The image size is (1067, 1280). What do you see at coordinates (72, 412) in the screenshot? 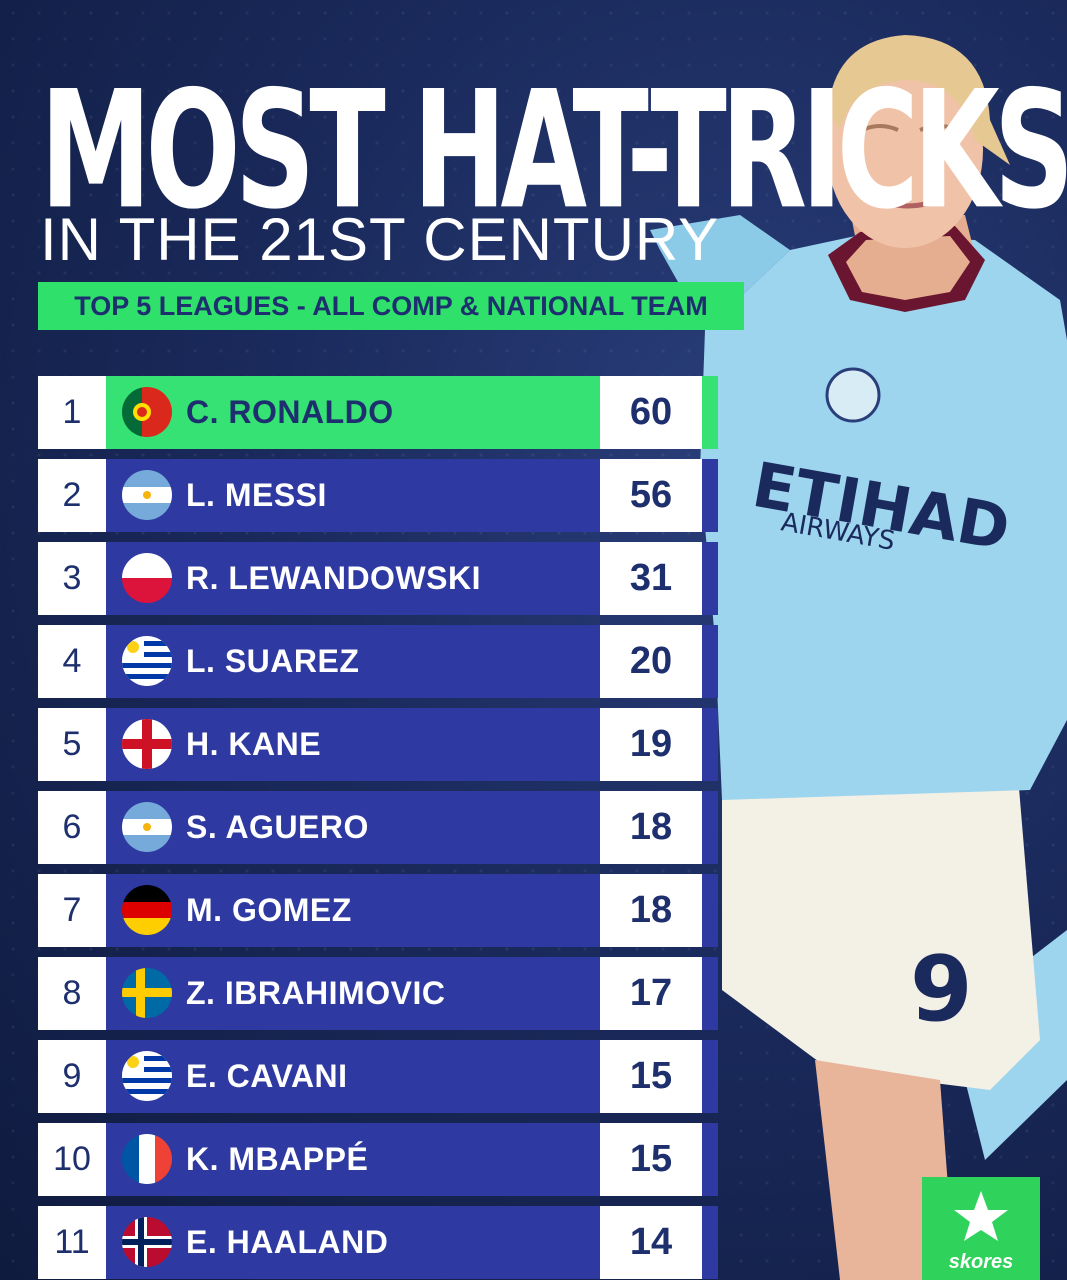
I see `rank-cell: 1` at bounding box center [72, 412].